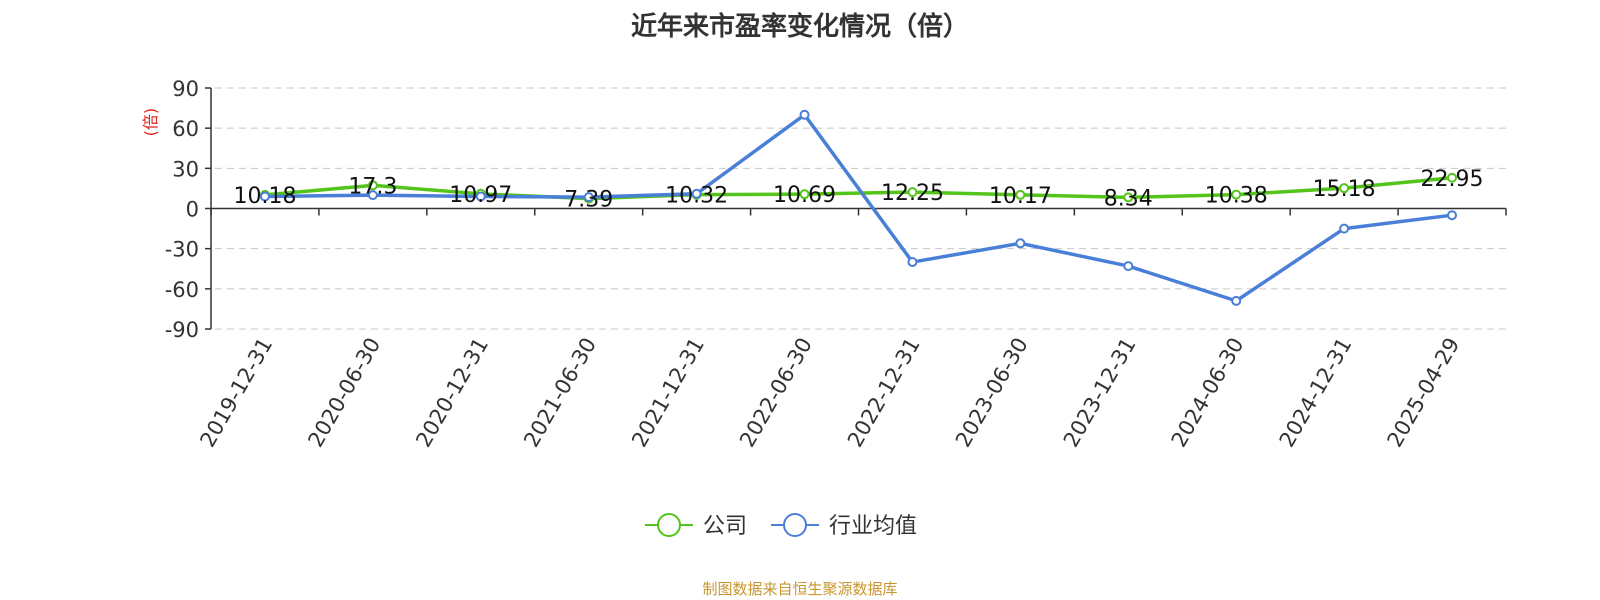 The height and width of the screenshot is (600, 1600). What do you see at coordinates (236, 393) in the screenshot?
I see `x-tick-label: 2019-12-31` at bounding box center [236, 393].